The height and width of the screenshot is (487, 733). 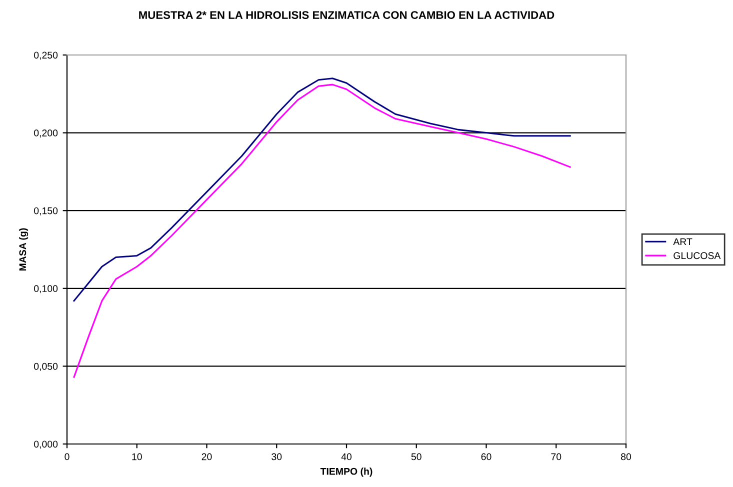 What do you see at coordinates (486, 456) in the screenshot?
I see `x-tick-label: 60` at bounding box center [486, 456].